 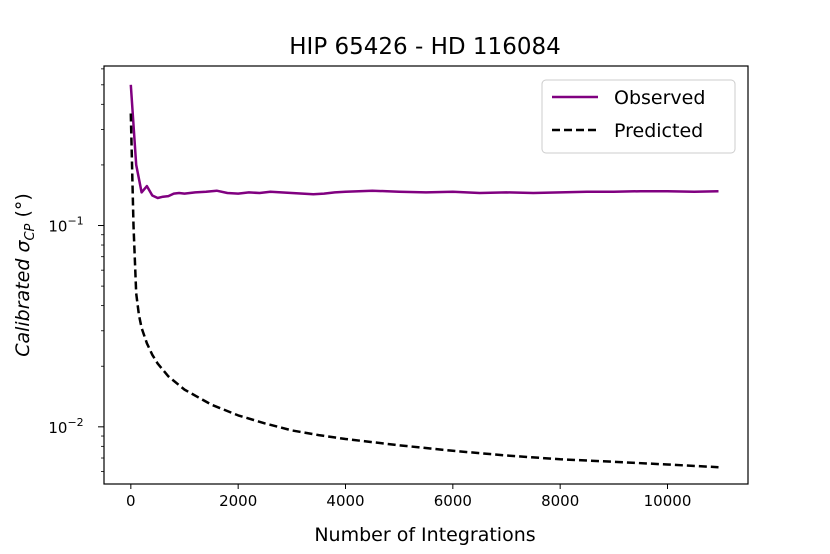 What do you see at coordinates (668, 501) in the screenshot?
I see `x-tick-label: 10000` at bounding box center [668, 501].